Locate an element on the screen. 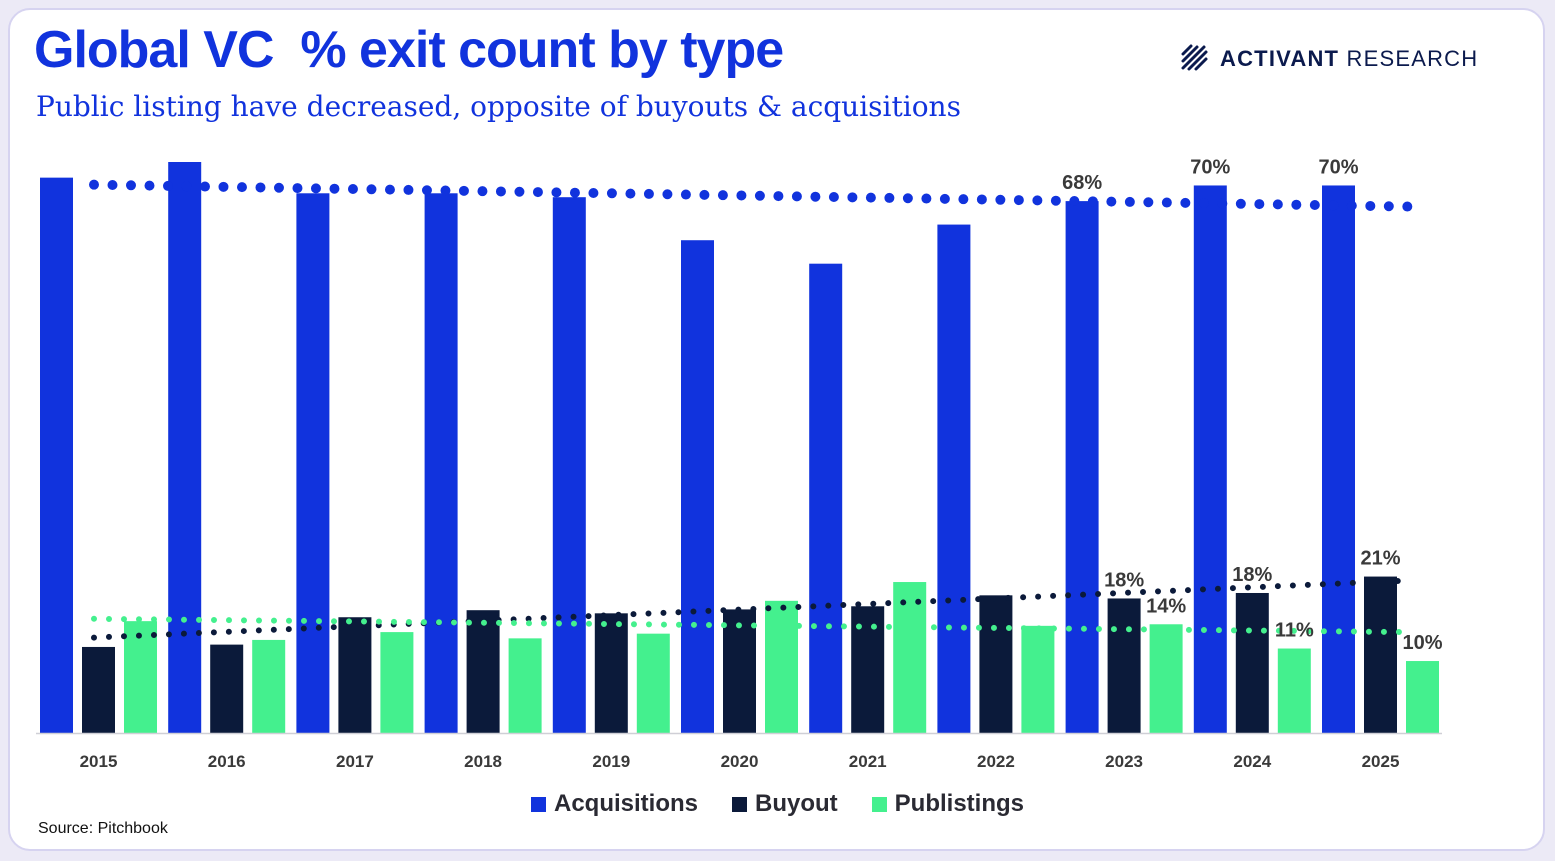  x-tick-label-2019: 2019 is located at coordinates (611, 761).